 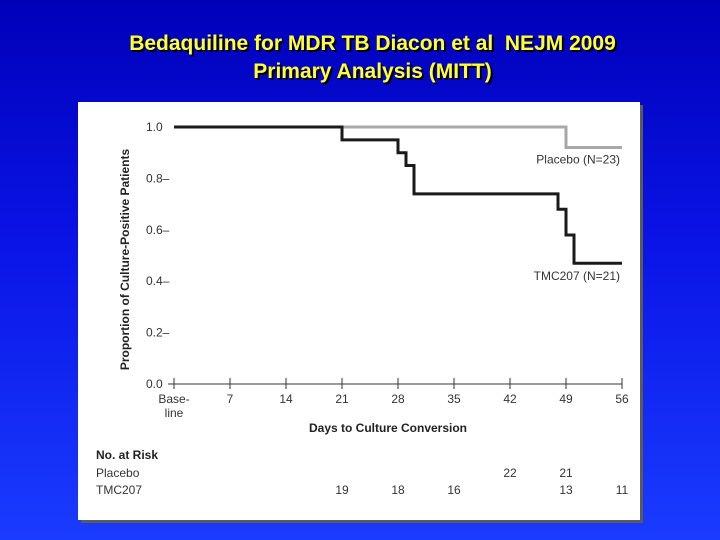 I want to click on risk-value: 22, so click(x=510, y=473).